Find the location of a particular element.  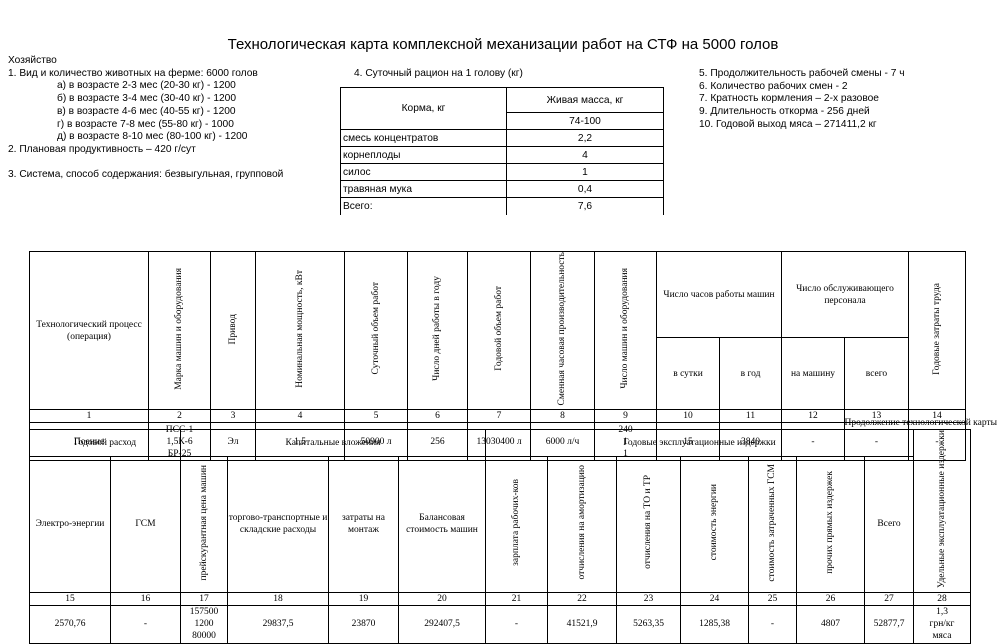

labor-header: Годовые затраты труда is located at coordinates (937, 330).